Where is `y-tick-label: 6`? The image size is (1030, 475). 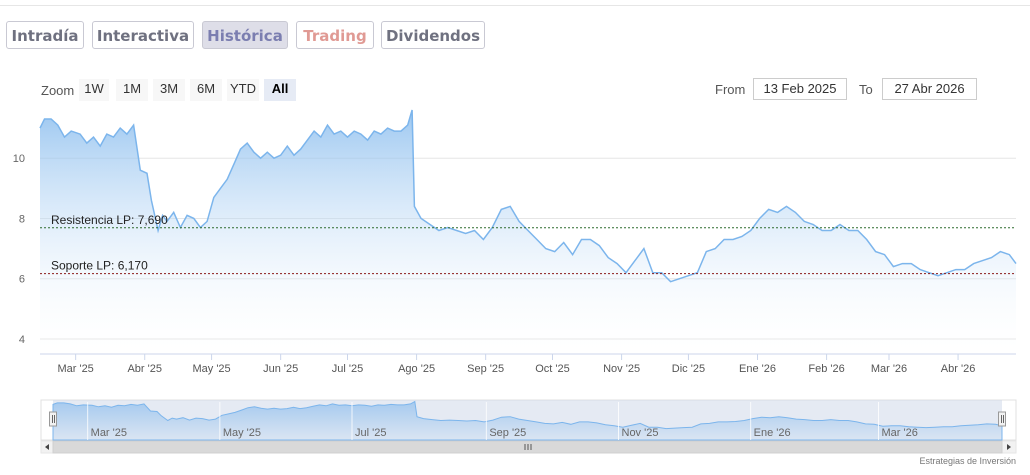 y-tick-label: 6 is located at coordinates (22, 280).